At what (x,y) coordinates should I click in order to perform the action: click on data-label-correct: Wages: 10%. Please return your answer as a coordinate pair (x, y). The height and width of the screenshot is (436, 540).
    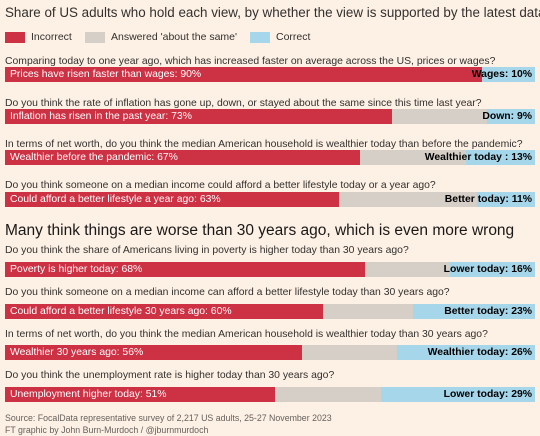
    Looking at the image, I should click on (501, 74).